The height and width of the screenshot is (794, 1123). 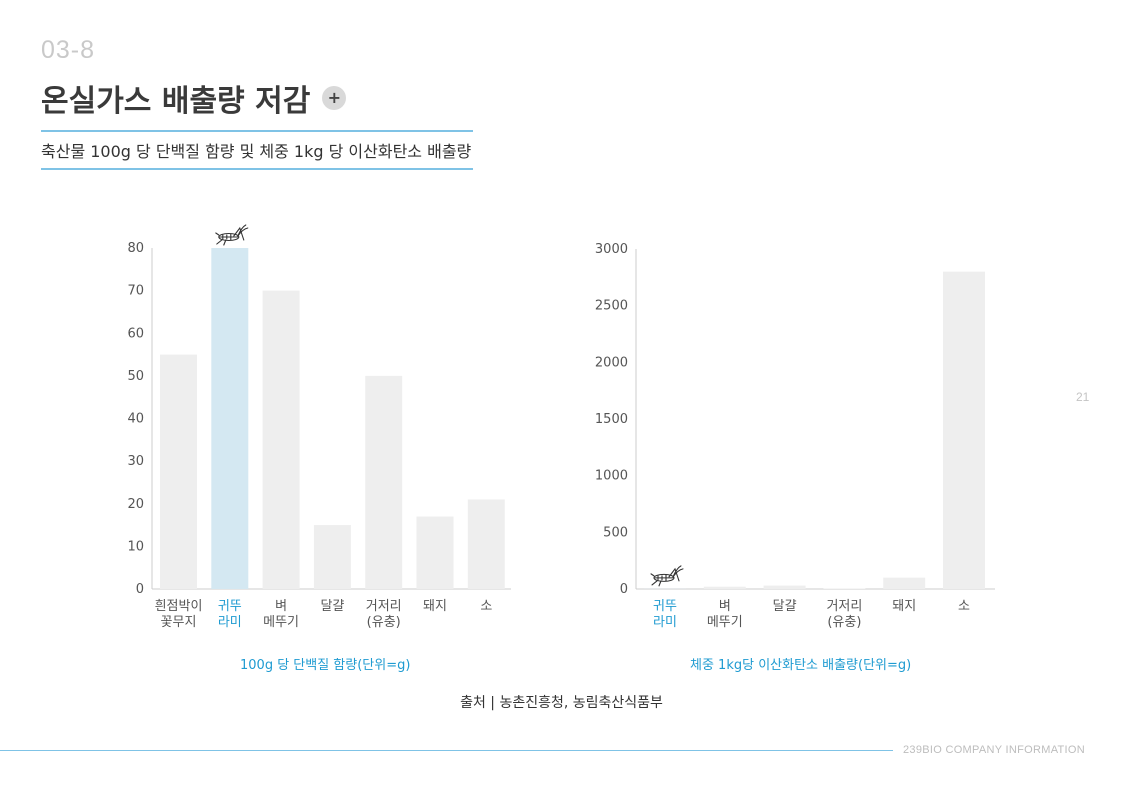 What do you see at coordinates (281, 606) in the screenshot?
I see `protein-x-tick-label: 벼` at bounding box center [281, 606].